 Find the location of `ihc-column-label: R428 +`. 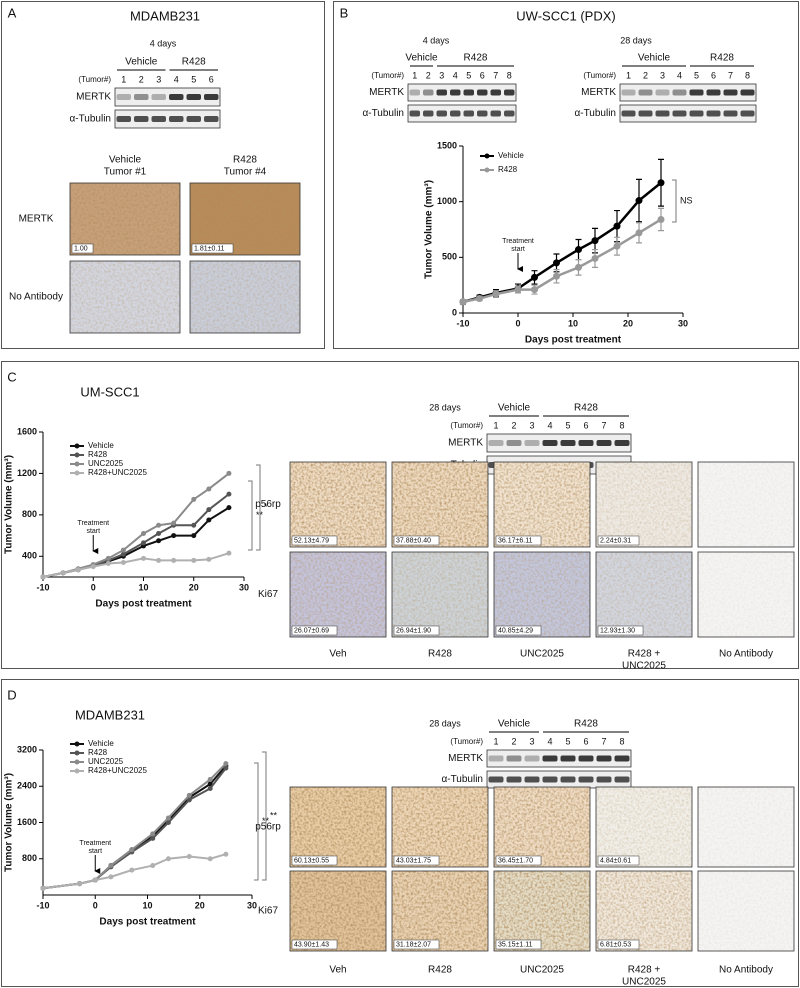

ihc-column-label: R428 + is located at coordinates (644, 654).